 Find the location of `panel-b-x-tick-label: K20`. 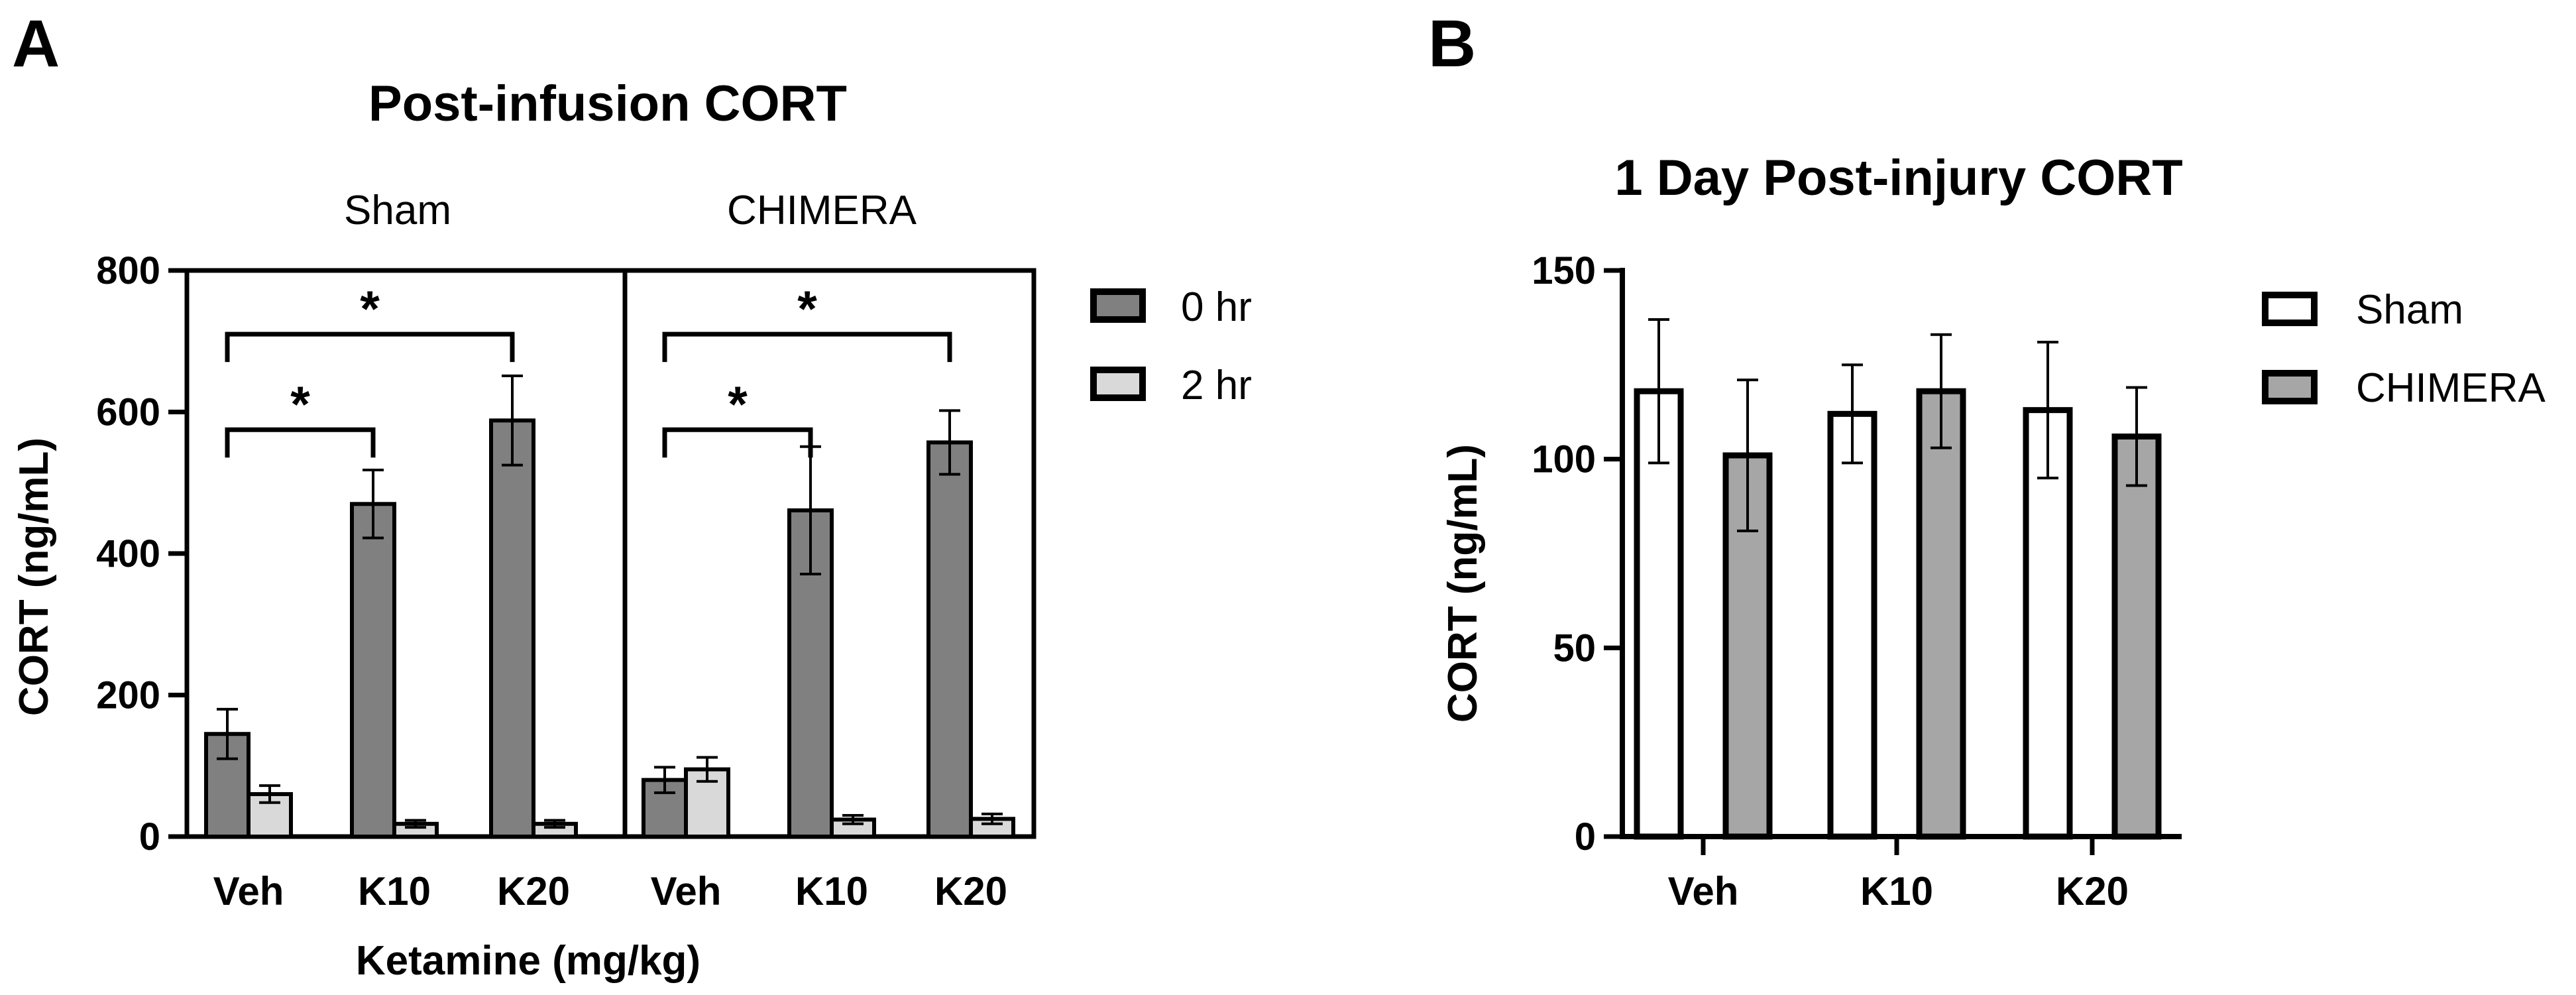

panel-b-x-tick-label: K20 is located at coordinates (2092, 891).